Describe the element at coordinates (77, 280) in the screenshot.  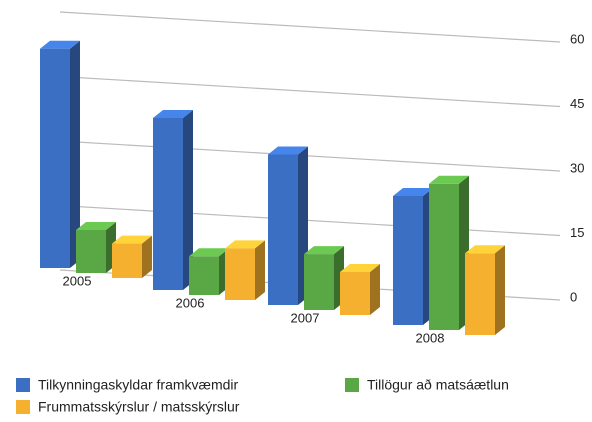
I see `x-tick-label: 2005` at that location.